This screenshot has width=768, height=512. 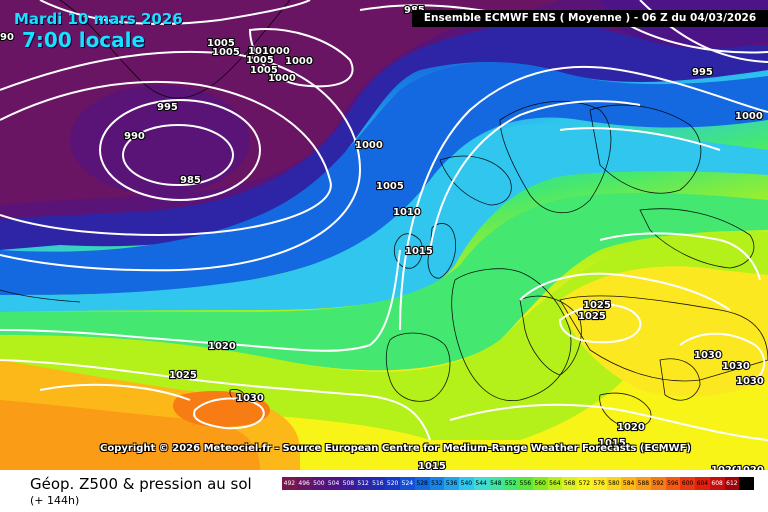 What do you see at coordinates (569, 483) in the screenshot?
I see `legend-swatch: 568` at bounding box center [569, 483].